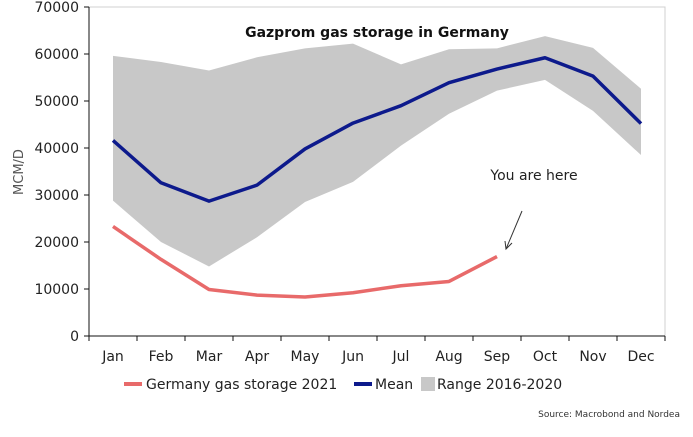 The height and width of the screenshot is (437, 693). I want to click on x-tick-label-oct: Oct, so click(545, 357).